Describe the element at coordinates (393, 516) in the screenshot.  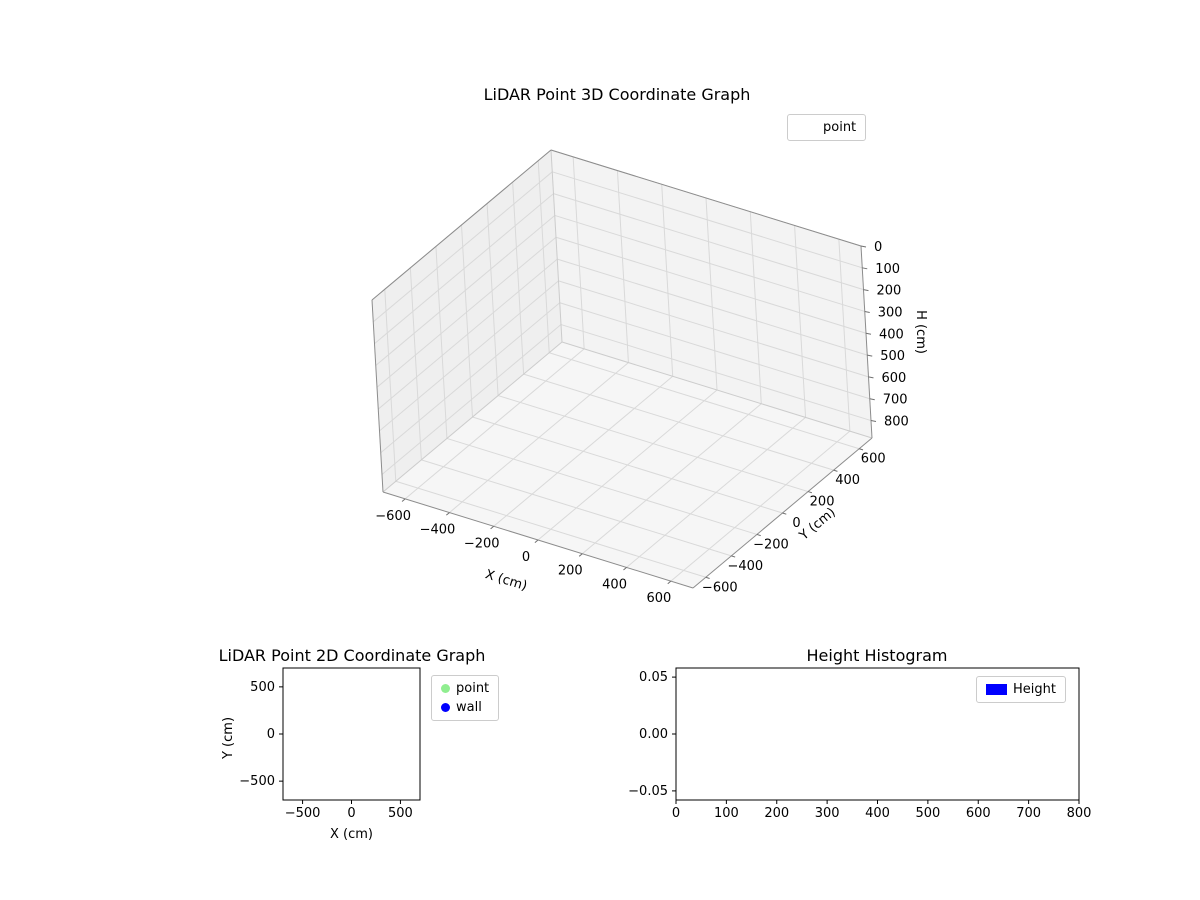
I see `x-tick-label: −600` at that location.